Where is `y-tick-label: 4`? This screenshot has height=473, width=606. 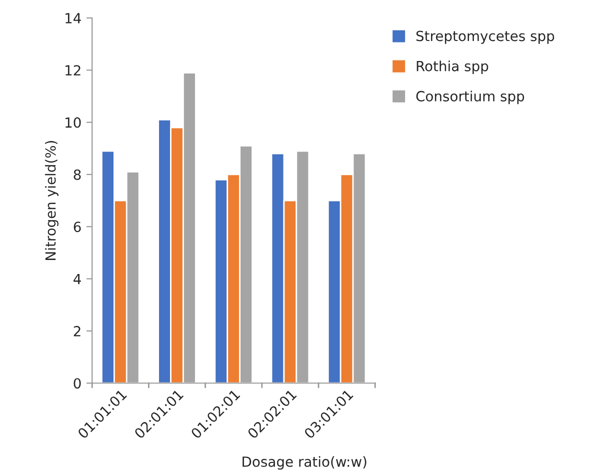
y-tick-label: 4 is located at coordinates (77, 279).